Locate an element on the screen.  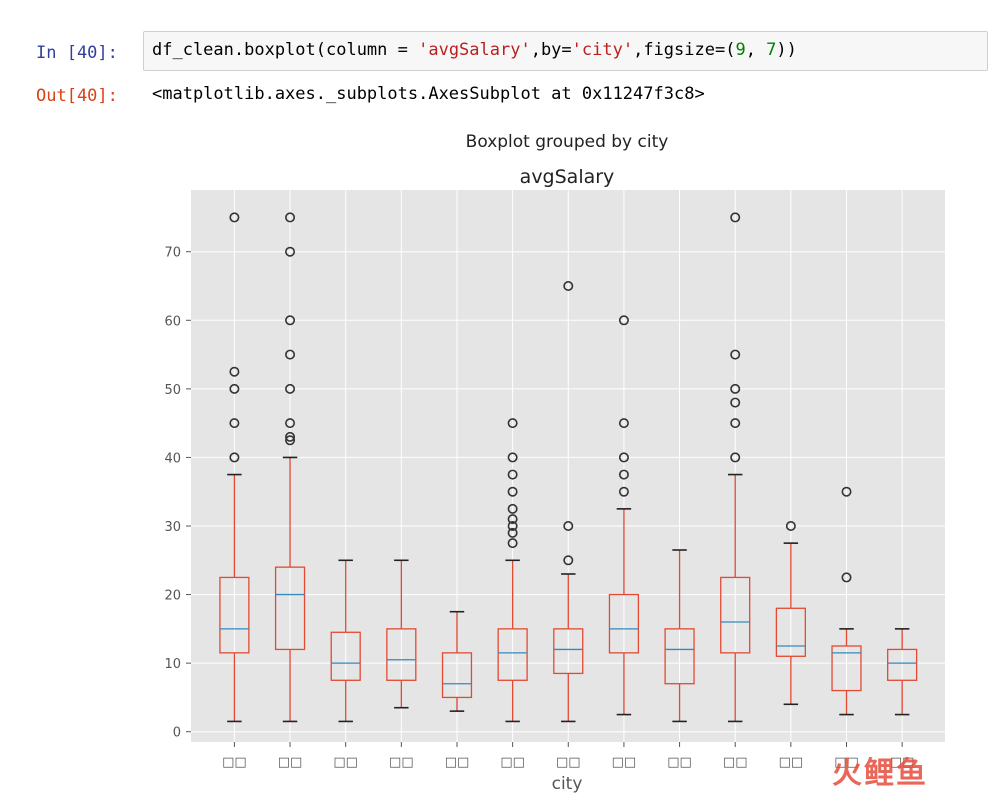
code-part-1: df_clean.boxplot(column = is located at coordinates (285, 50).